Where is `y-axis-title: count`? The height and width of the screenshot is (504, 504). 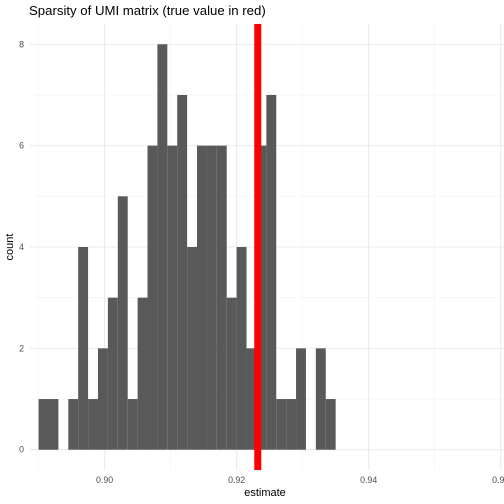 y-axis-title: count is located at coordinates (10, 247).